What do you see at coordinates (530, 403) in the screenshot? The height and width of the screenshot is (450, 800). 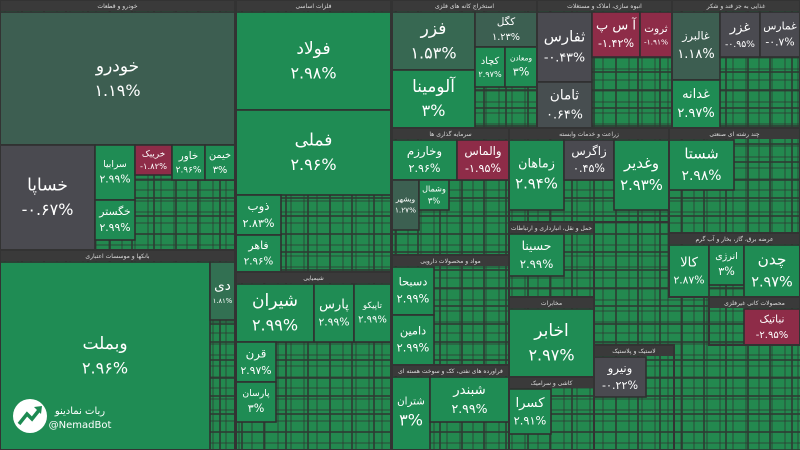 I see `tile-name: کسرا` at bounding box center [530, 403].